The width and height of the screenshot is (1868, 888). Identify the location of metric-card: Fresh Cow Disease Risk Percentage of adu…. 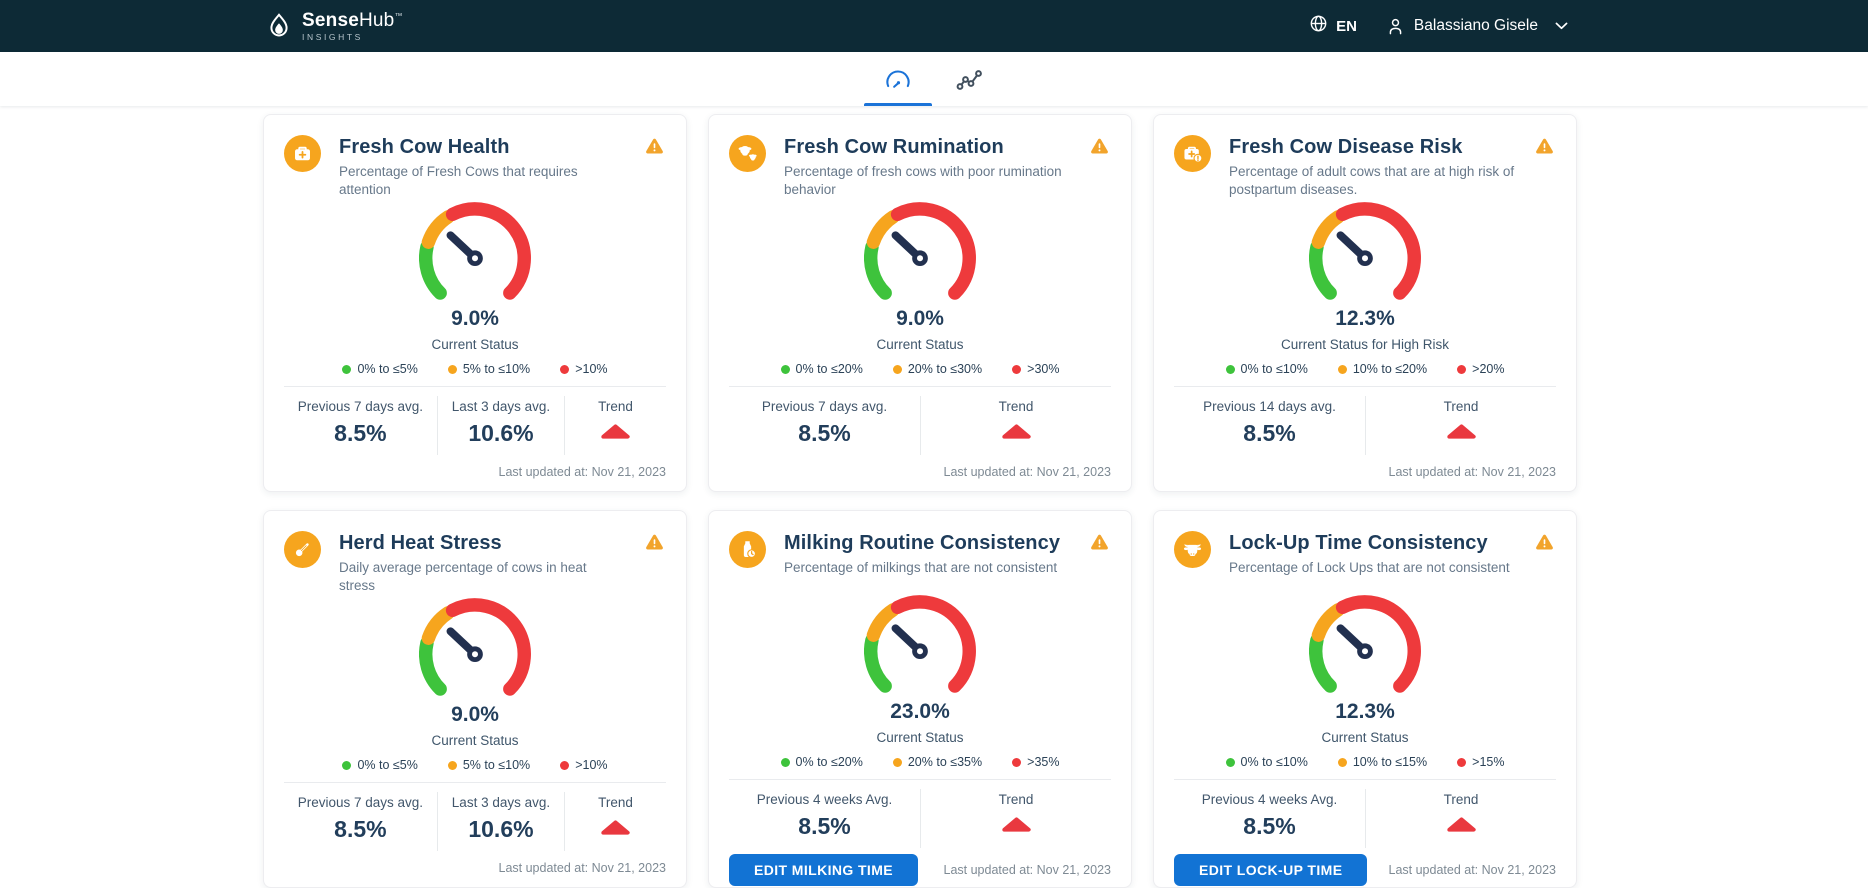
(1365, 303).